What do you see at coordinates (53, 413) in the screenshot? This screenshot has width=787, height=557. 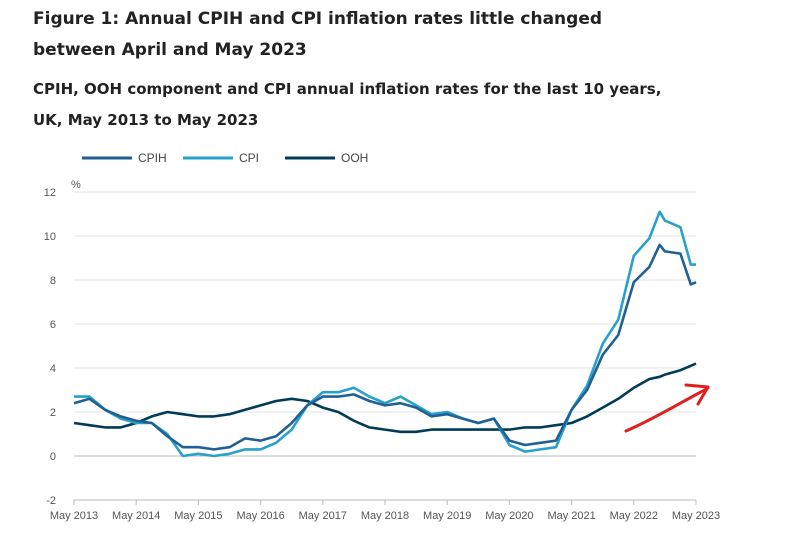 I see `y-tick-label: 2` at bounding box center [53, 413].